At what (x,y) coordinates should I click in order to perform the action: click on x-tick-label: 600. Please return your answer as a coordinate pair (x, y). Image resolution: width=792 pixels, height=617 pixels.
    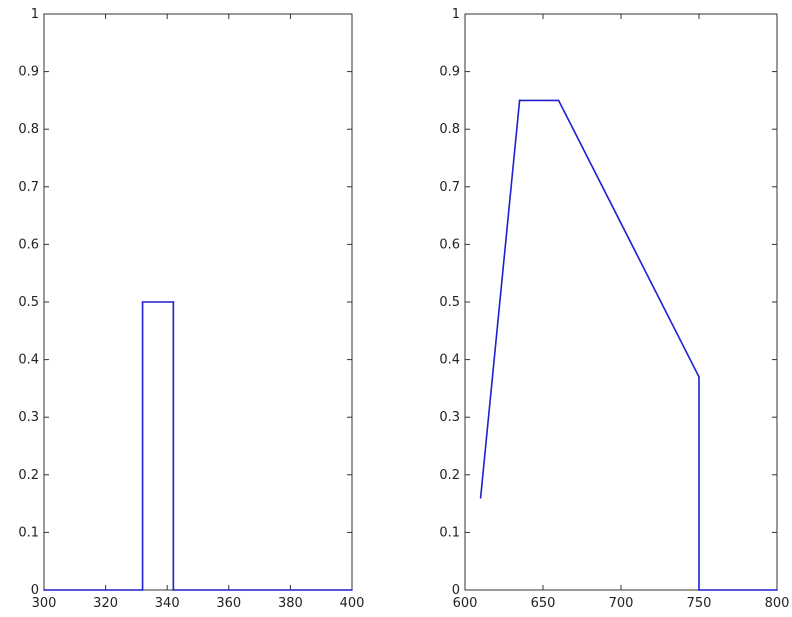
    Looking at the image, I should click on (465, 603).